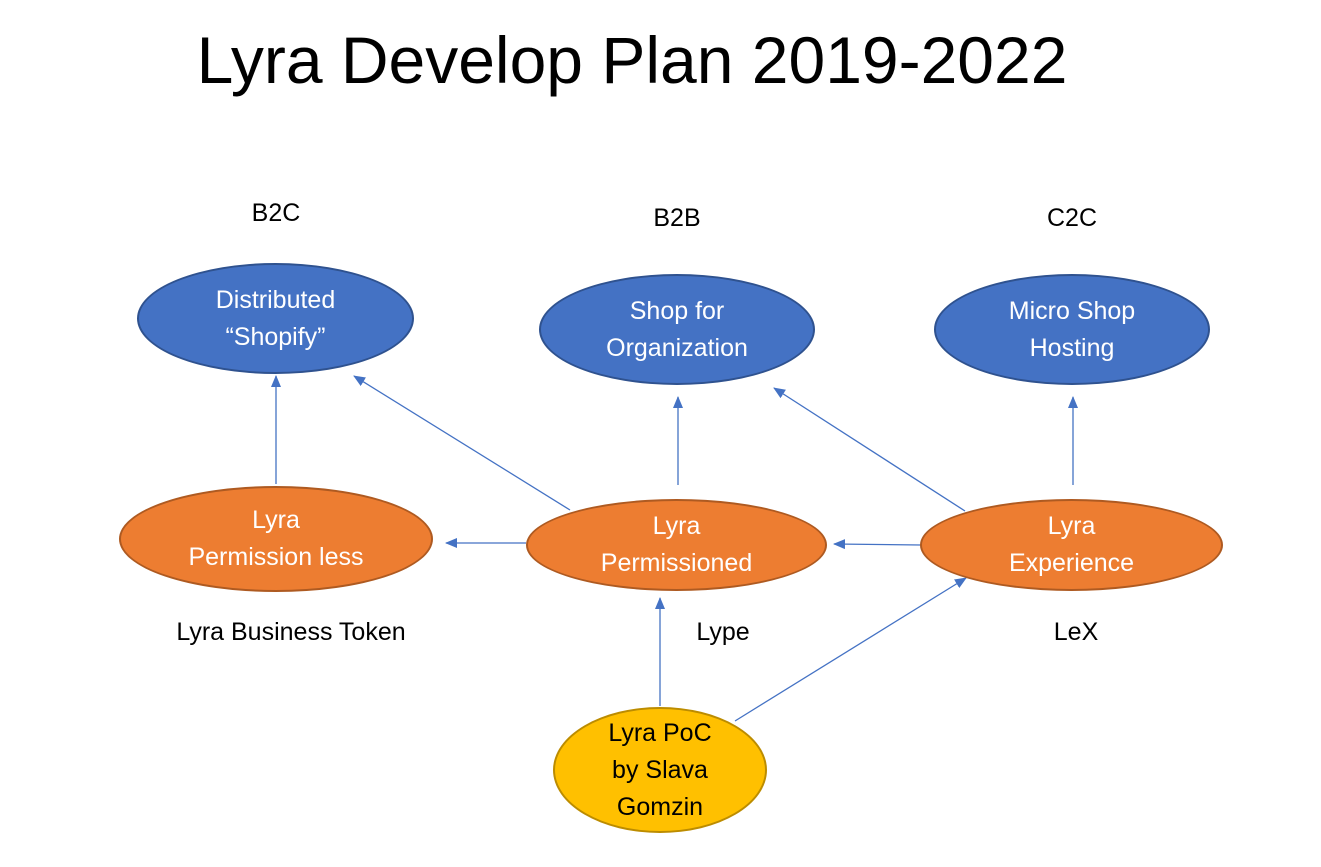 The width and height of the screenshot is (1321, 867). Describe the element at coordinates (1076, 632) in the screenshot. I see `token-label-lex: LeX` at that location.